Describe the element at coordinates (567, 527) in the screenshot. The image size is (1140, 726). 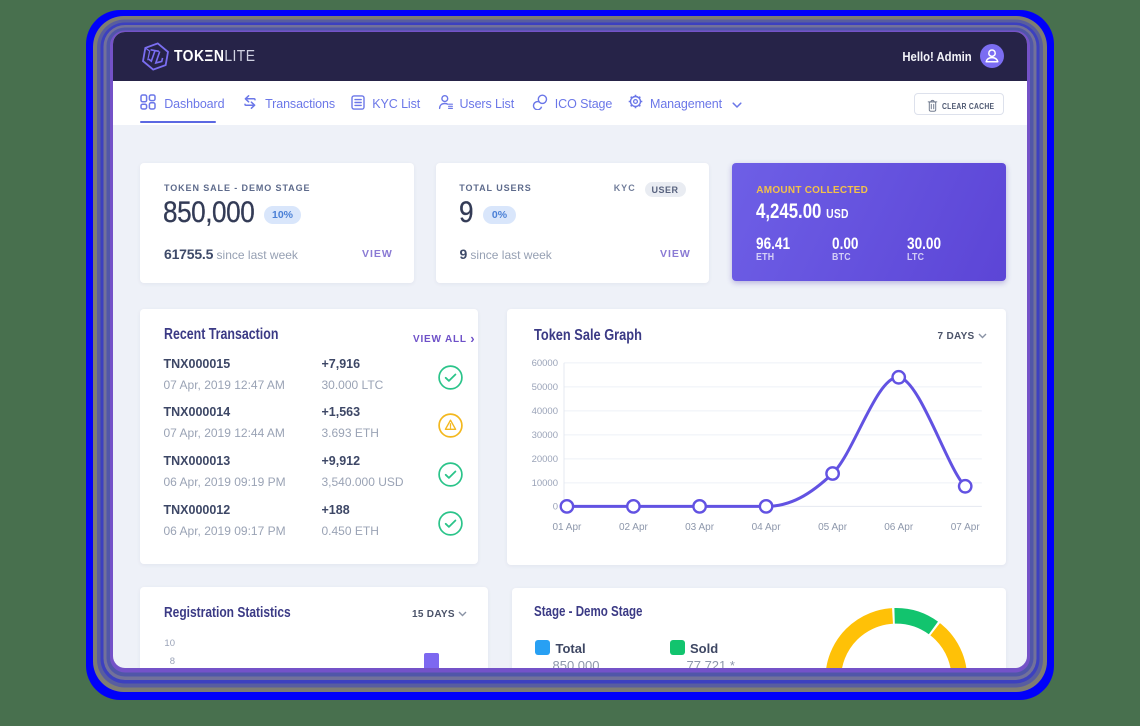
I see `svg-text: 01 Apr` at that location.